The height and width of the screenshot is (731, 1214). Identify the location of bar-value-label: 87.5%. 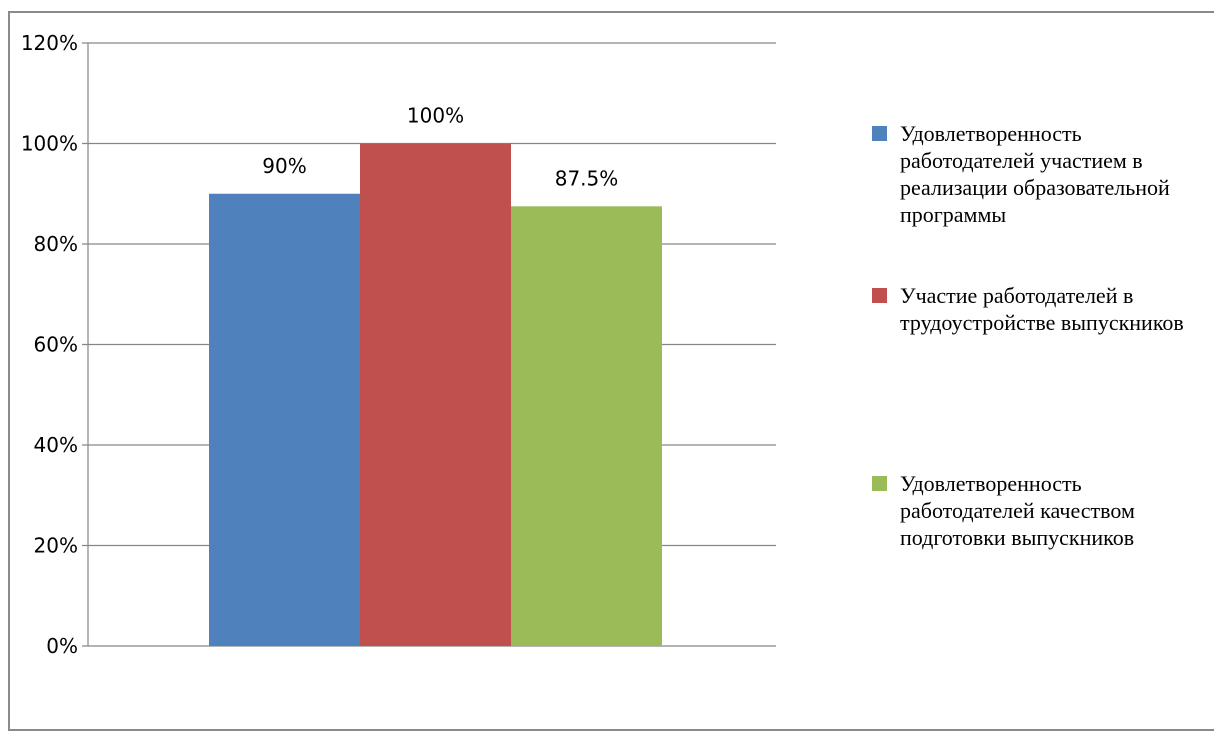
(587, 178).